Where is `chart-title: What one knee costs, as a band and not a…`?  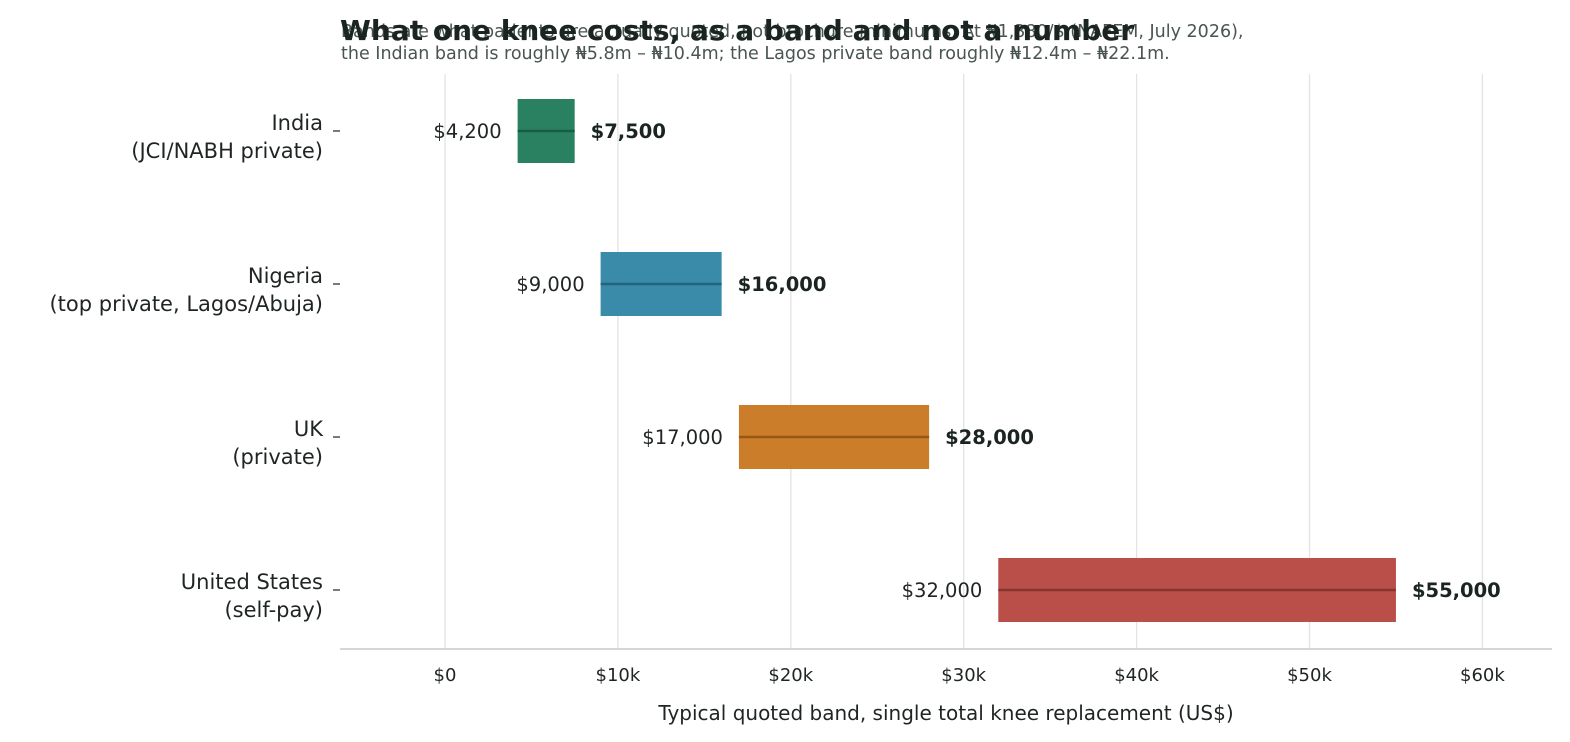
chart-title: What one knee costs, as a band and not a… is located at coordinates (737, 30).